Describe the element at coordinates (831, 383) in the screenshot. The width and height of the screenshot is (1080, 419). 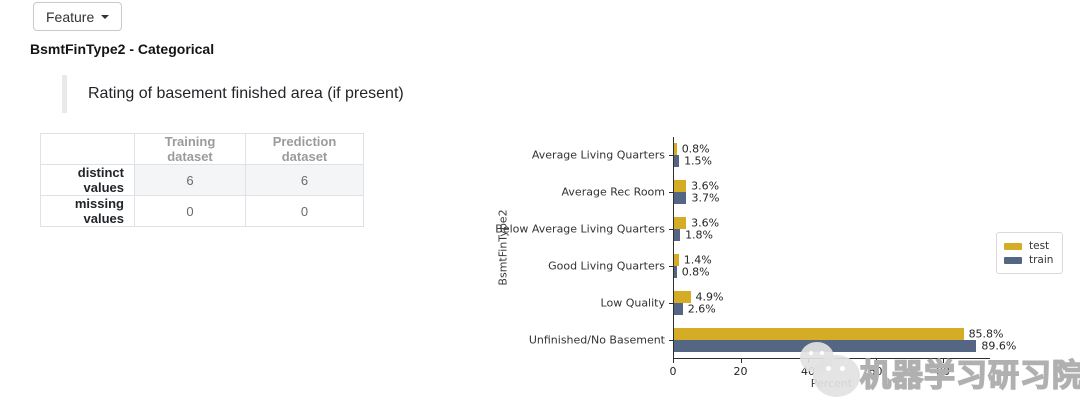
I see `x-axis-label: Percent` at that location.